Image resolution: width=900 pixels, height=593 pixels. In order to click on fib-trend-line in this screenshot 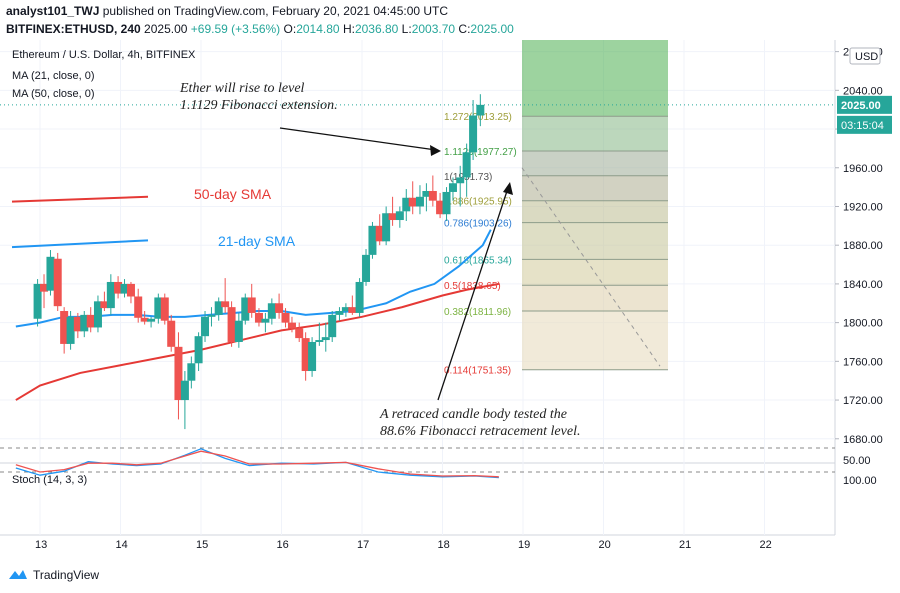, I will do `click(591, 267)`.